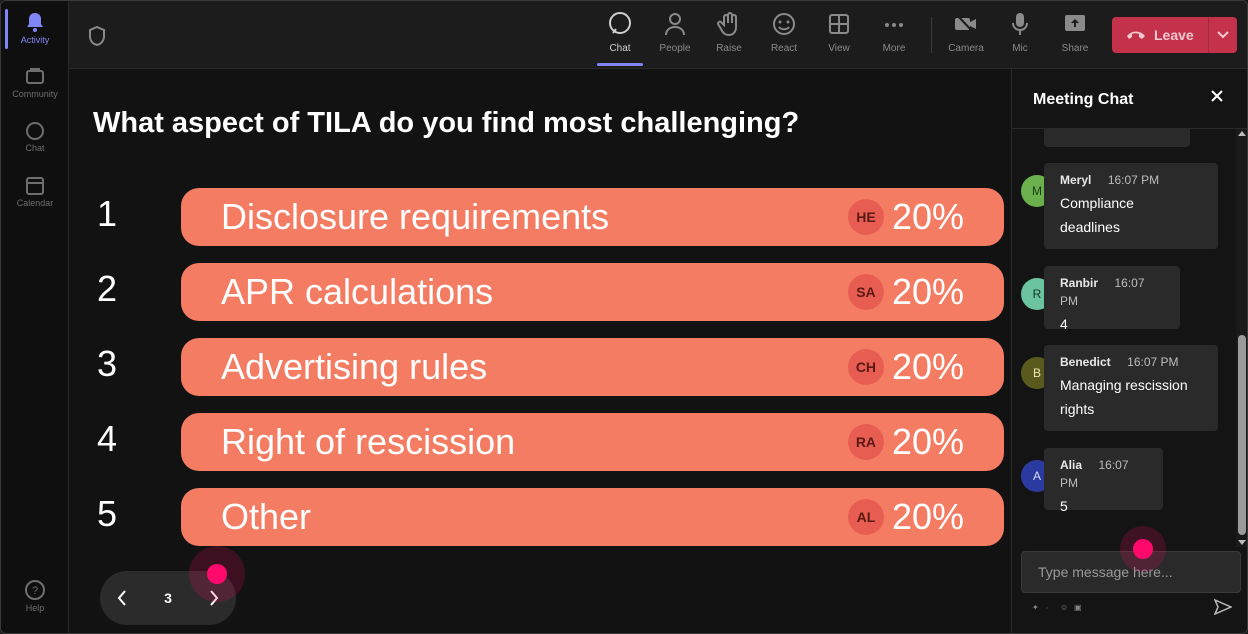  What do you see at coordinates (839, 24) in the screenshot?
I see `grid-icon` at bounding box center [839, 24].